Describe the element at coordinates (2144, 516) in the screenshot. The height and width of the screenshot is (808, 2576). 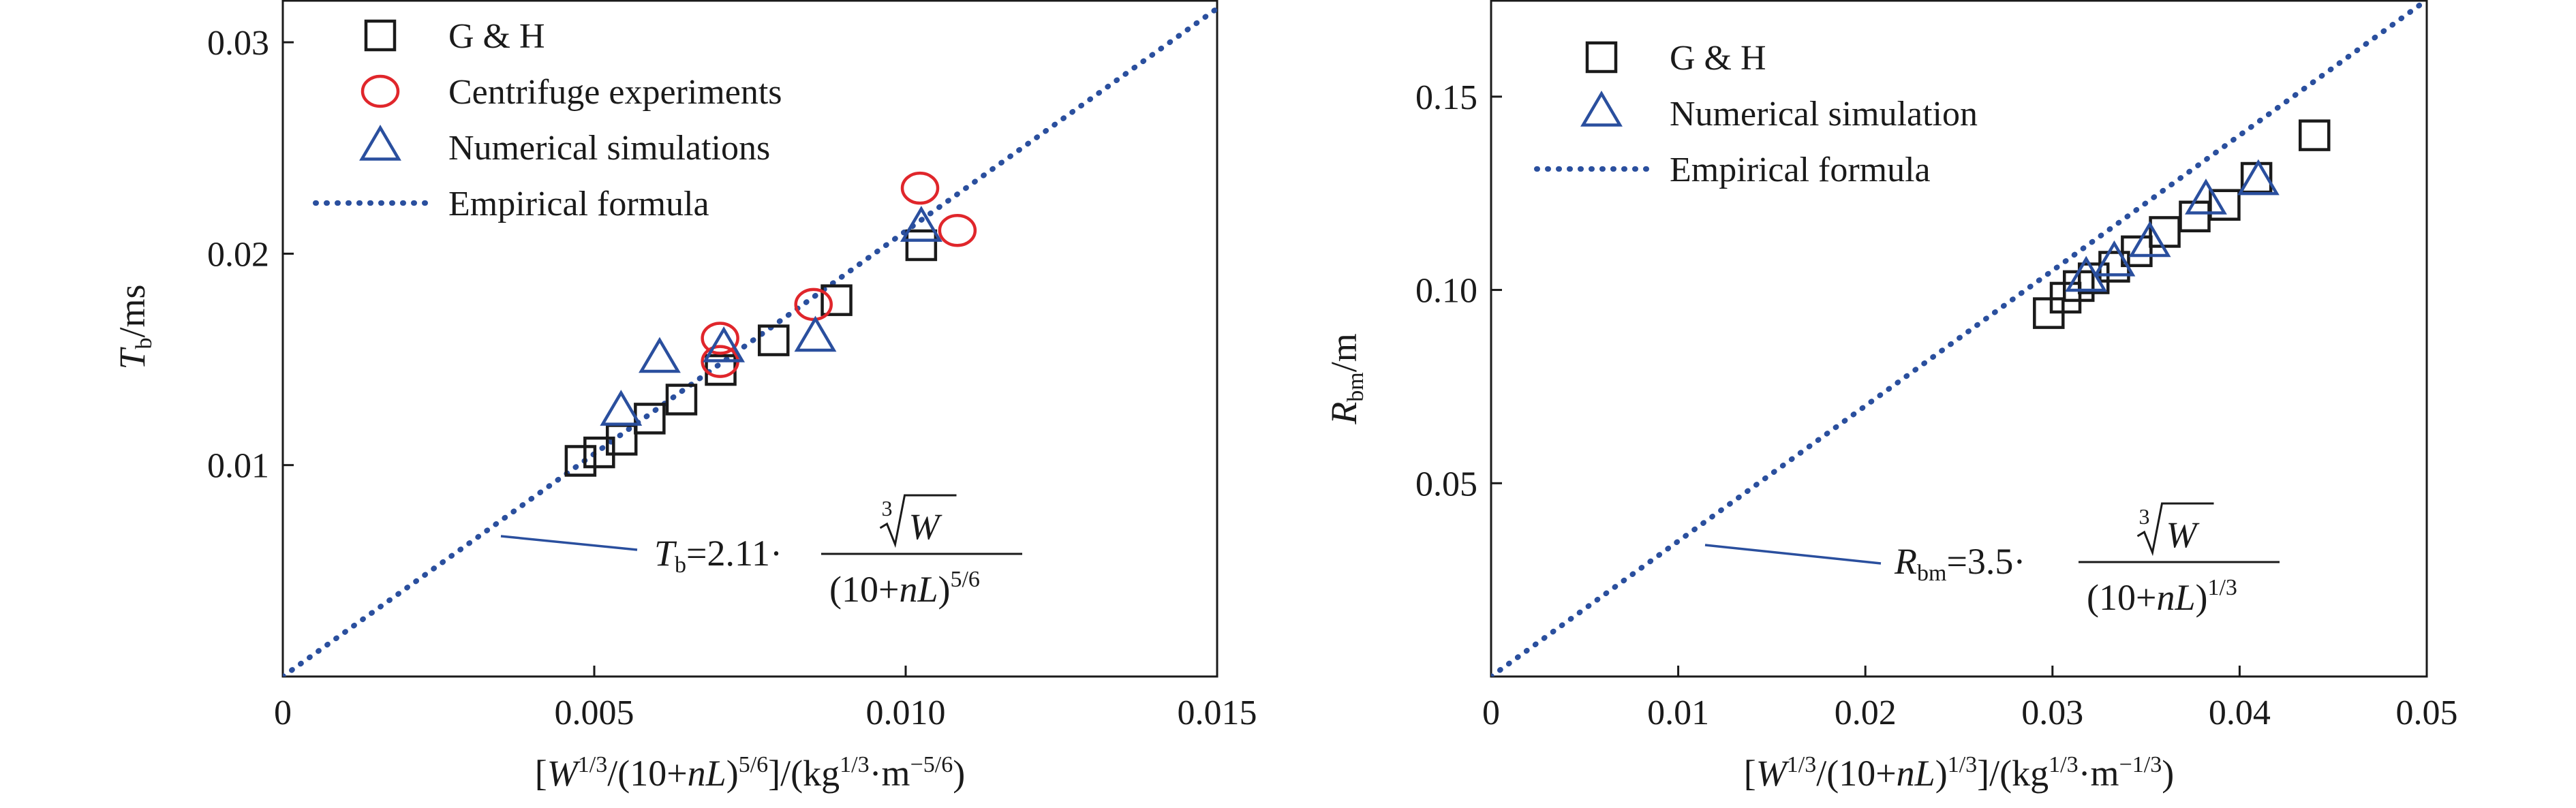
I see `root-index: 3` at that location.